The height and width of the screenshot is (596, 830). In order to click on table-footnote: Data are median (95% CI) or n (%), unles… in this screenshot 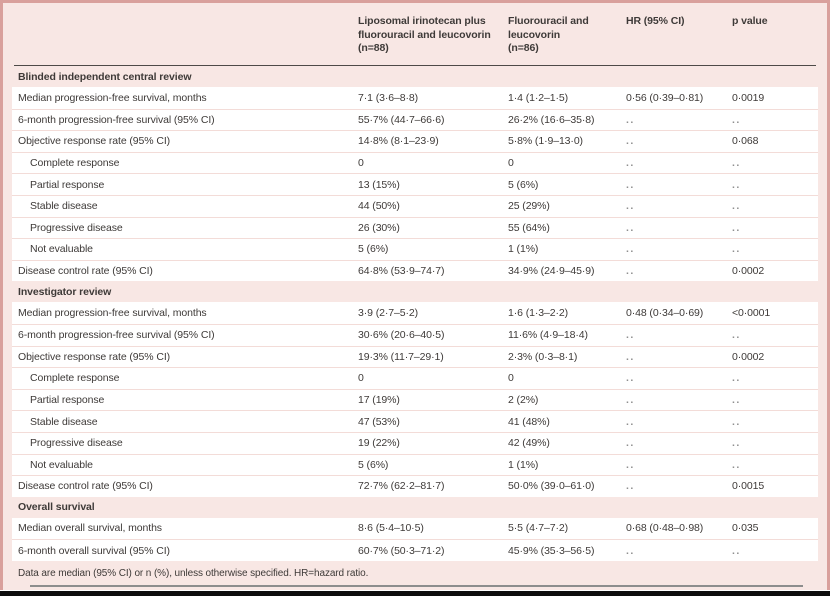, I will do `click(193, 573)`.